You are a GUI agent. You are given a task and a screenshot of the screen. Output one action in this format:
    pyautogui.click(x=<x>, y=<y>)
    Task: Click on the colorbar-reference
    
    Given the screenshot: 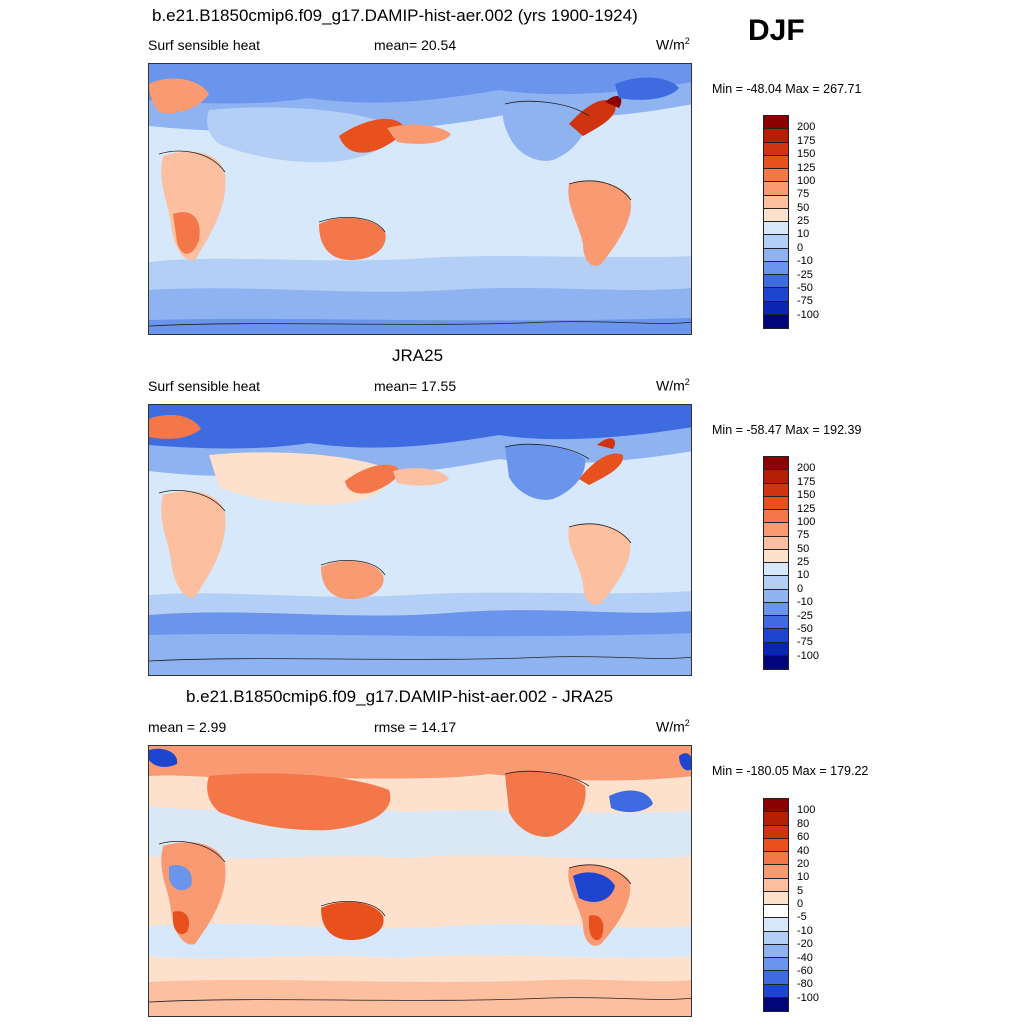 What is the action you would take?
    pyautogui.click(x=776, y=563)
    